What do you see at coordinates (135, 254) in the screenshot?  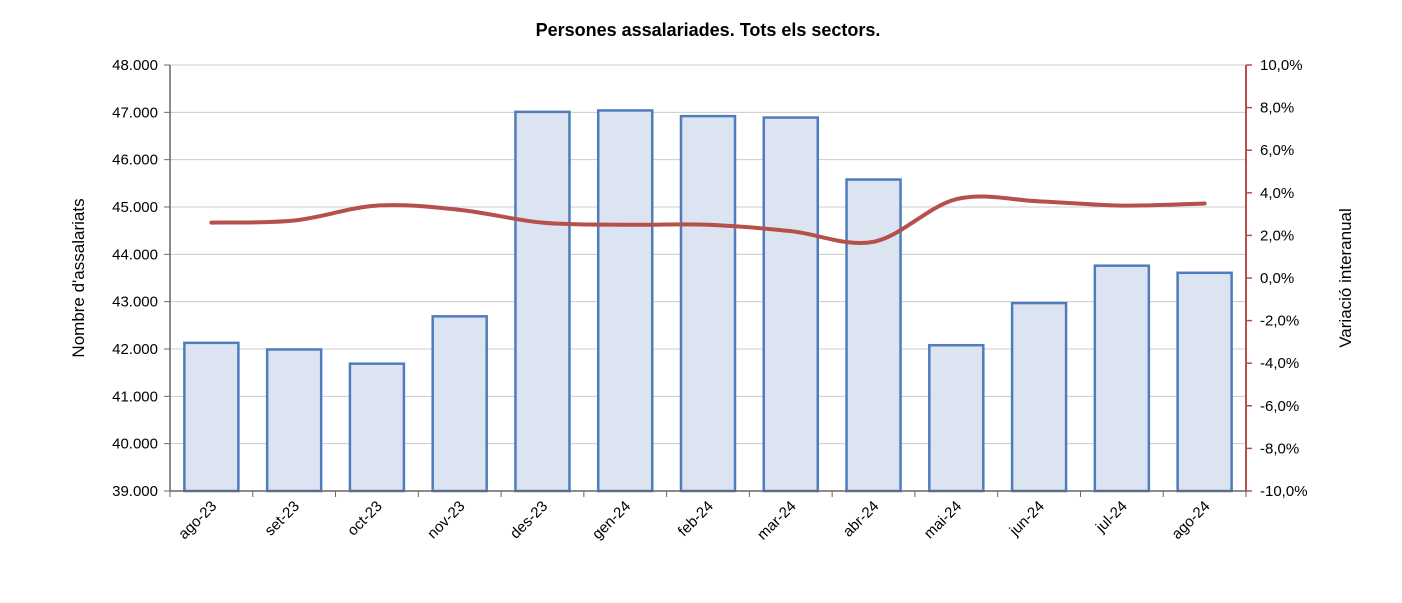 I see `y-tick-label: 44.000` at bounding box center [135, 254].